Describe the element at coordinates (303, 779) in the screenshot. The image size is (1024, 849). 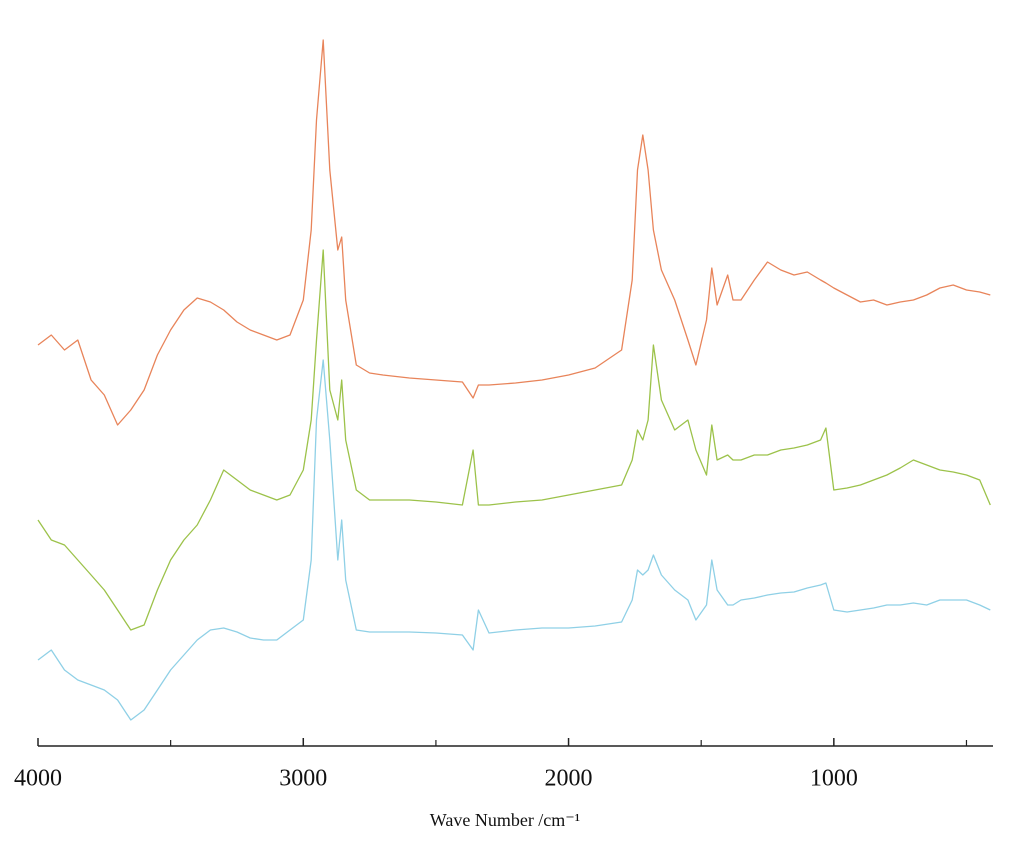
I see `x-tick-label: 3000` at that location.